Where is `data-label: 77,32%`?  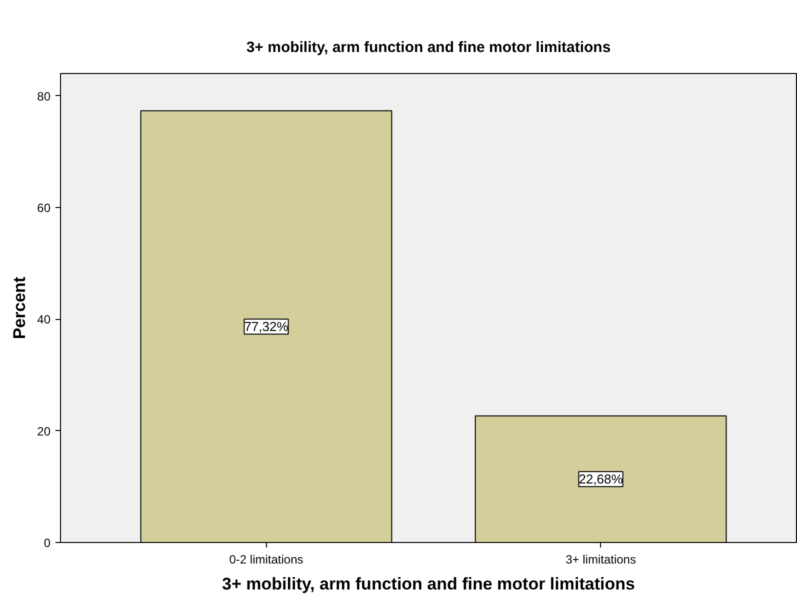
data-label: 77,32% is located at coordinates (266, 326).